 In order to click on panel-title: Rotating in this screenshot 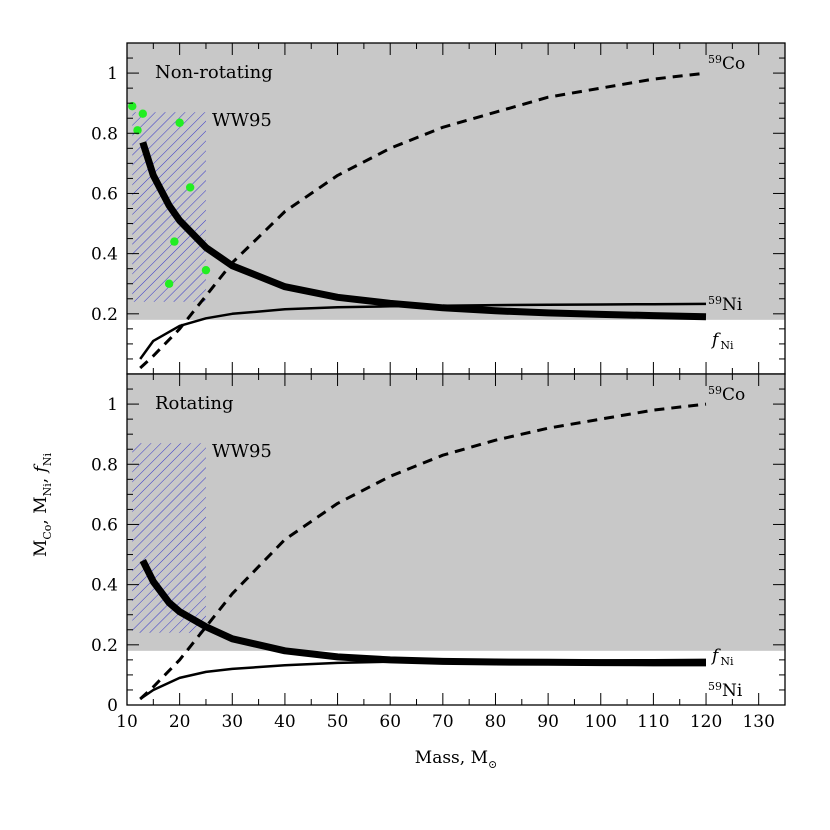, I will do `click(194, 403)`.